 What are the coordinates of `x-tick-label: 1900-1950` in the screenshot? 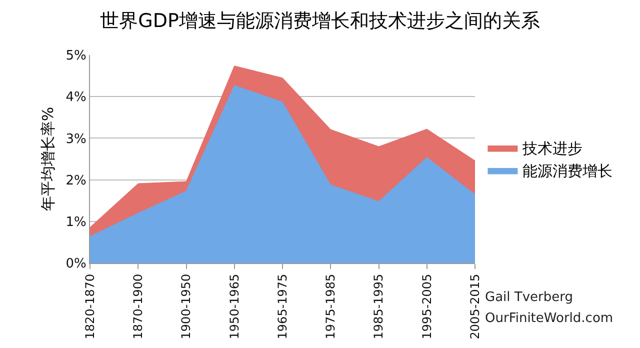 It's located at (186, 307).